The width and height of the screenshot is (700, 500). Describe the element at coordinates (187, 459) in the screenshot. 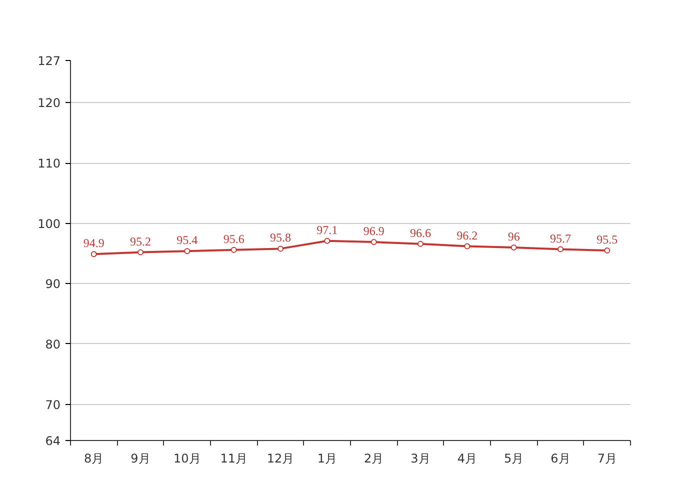

I see `x-tick-label: 10月` at that location.